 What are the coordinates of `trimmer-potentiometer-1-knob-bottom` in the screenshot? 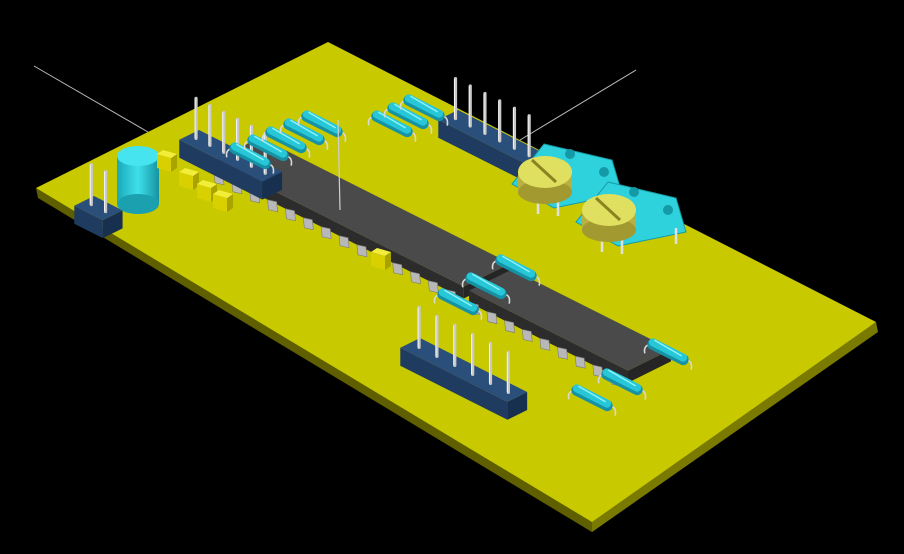 It's located at (545, 192).